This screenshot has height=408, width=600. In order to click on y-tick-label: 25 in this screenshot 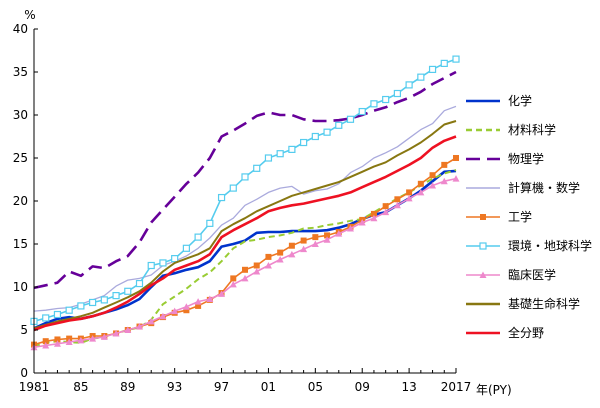, I will do `click(20, 158)`.